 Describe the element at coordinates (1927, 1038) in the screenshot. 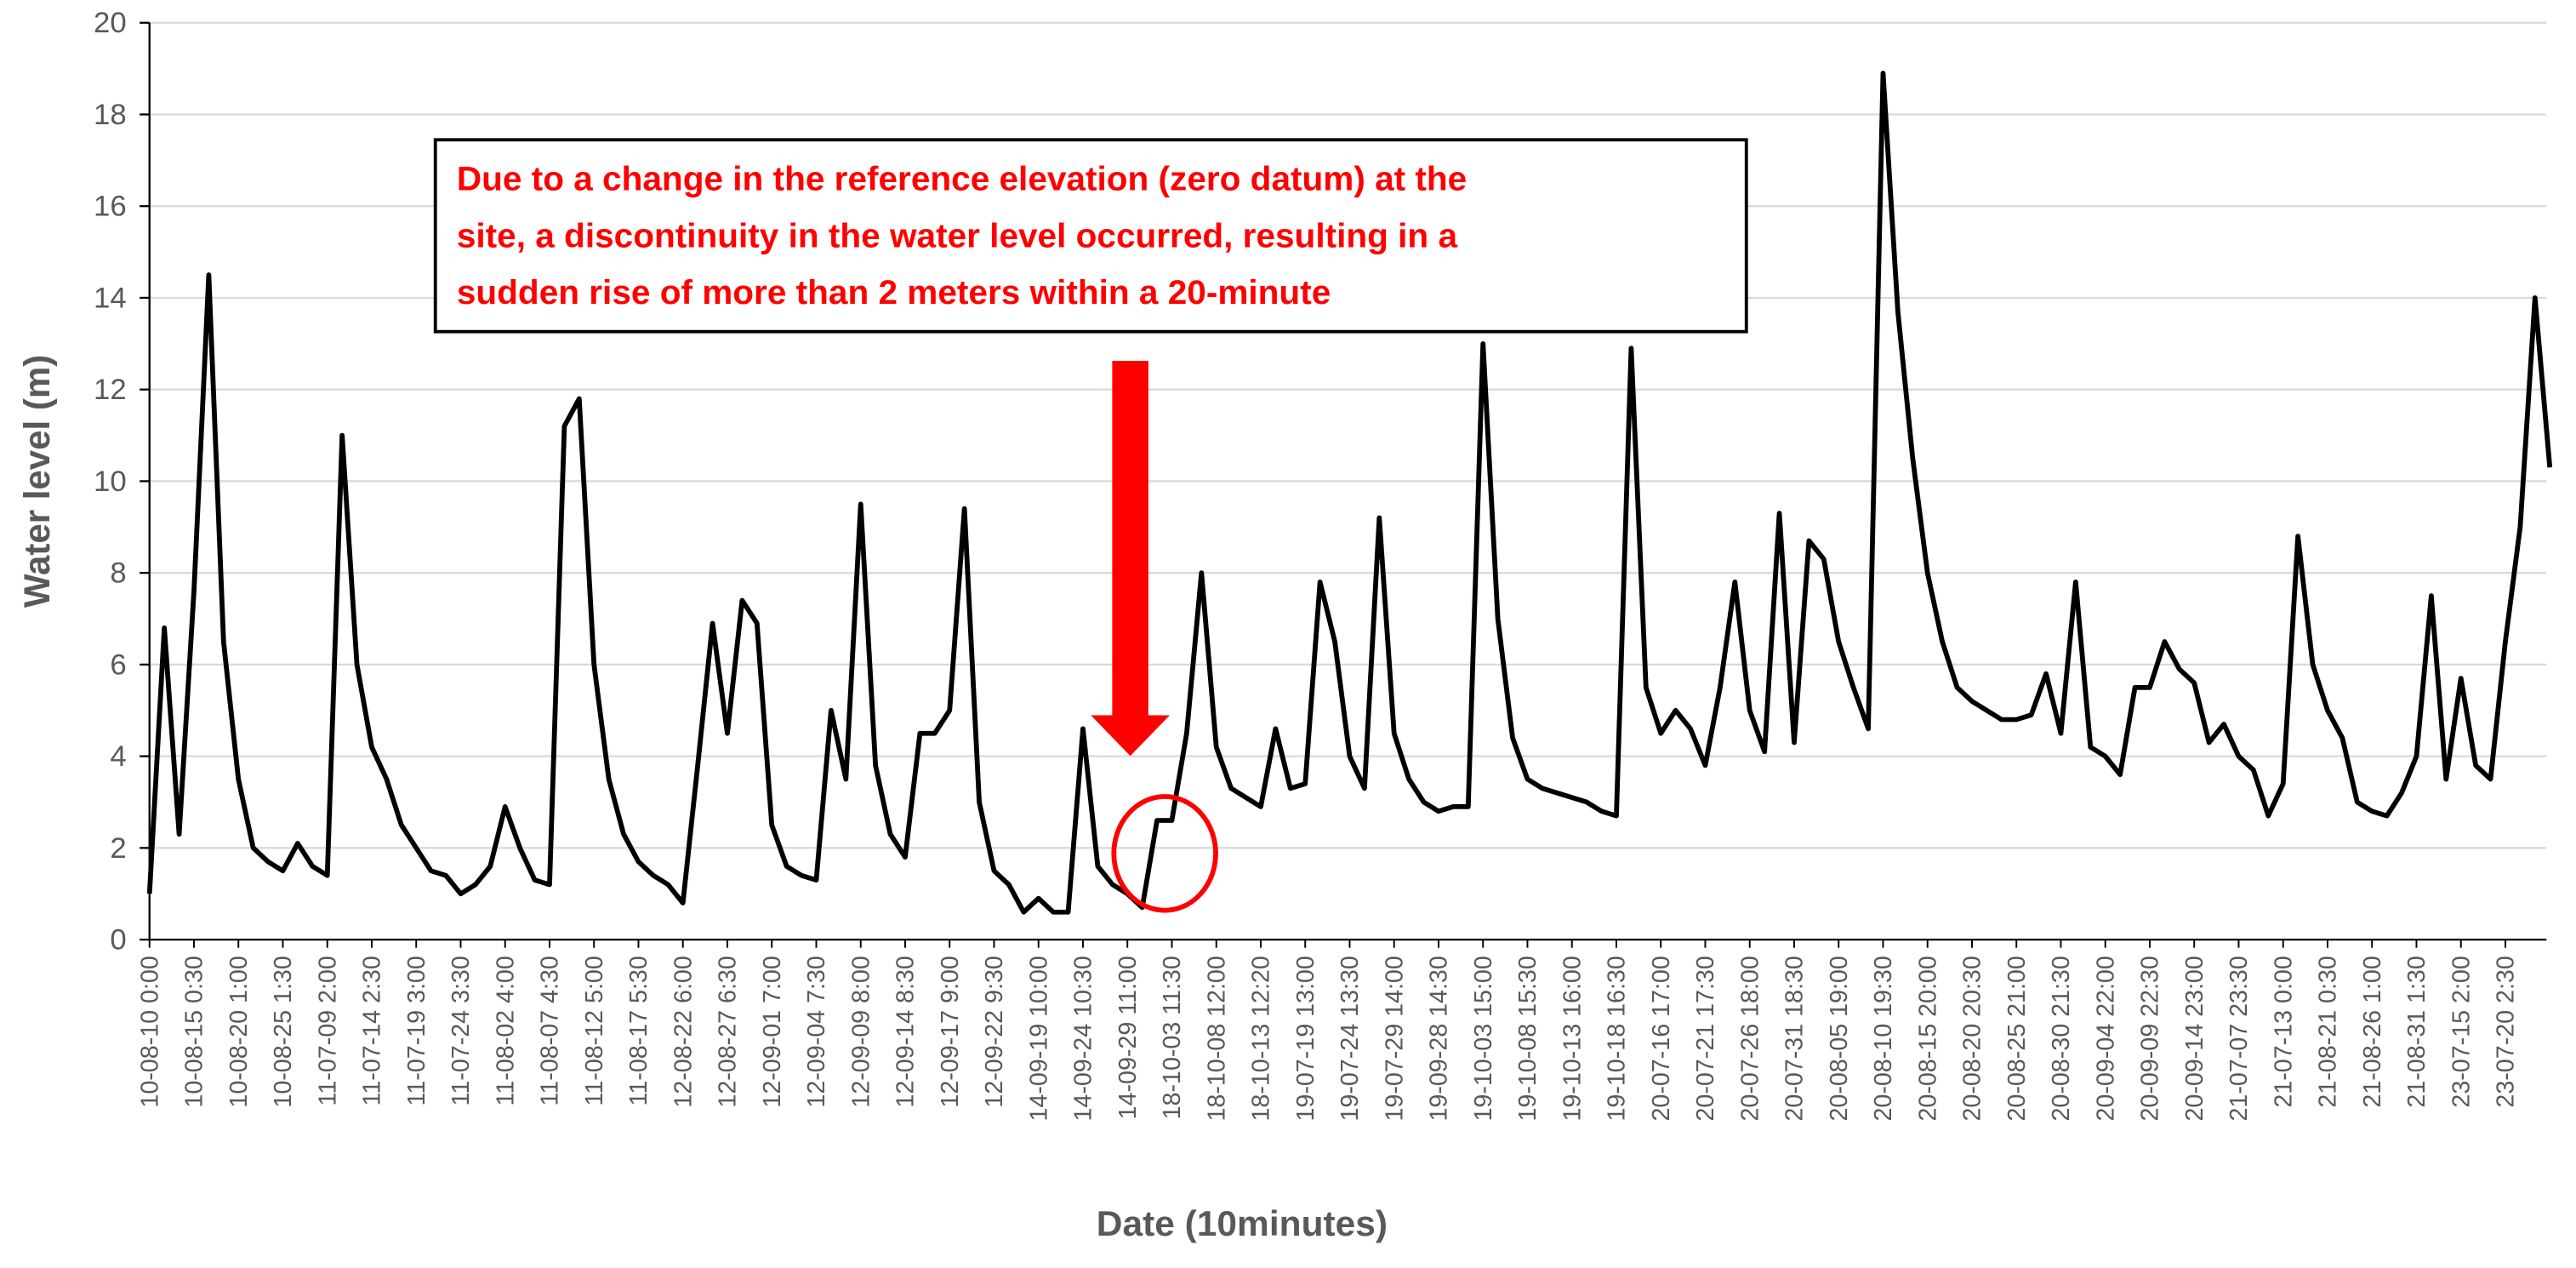

I see `x-tick-label: 20-08-15 20:00` at that location.